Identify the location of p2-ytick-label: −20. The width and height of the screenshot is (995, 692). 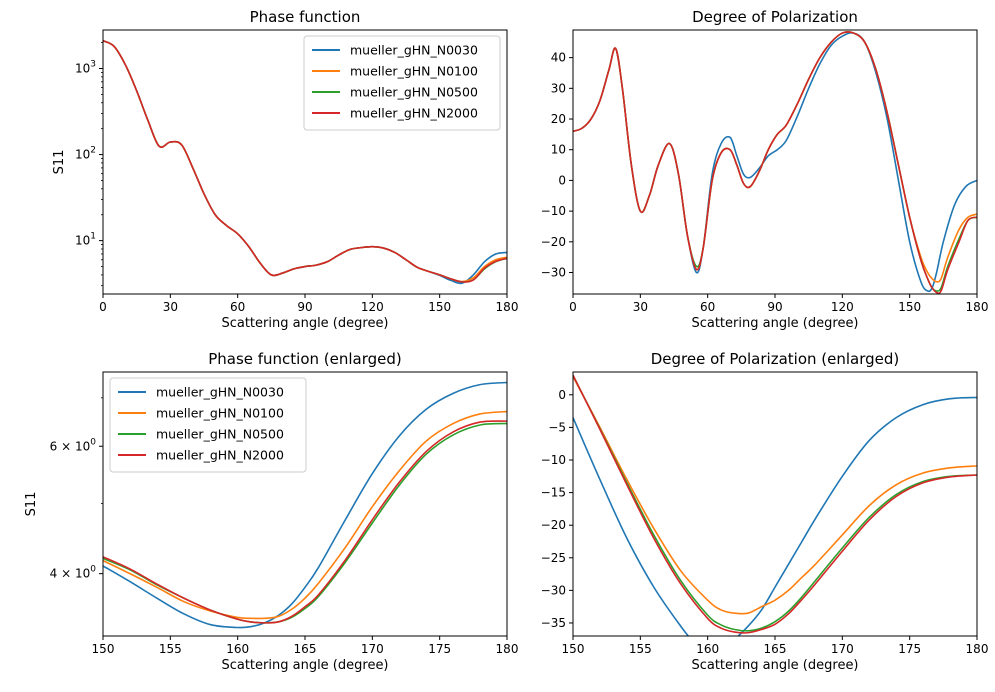
(553, 242).